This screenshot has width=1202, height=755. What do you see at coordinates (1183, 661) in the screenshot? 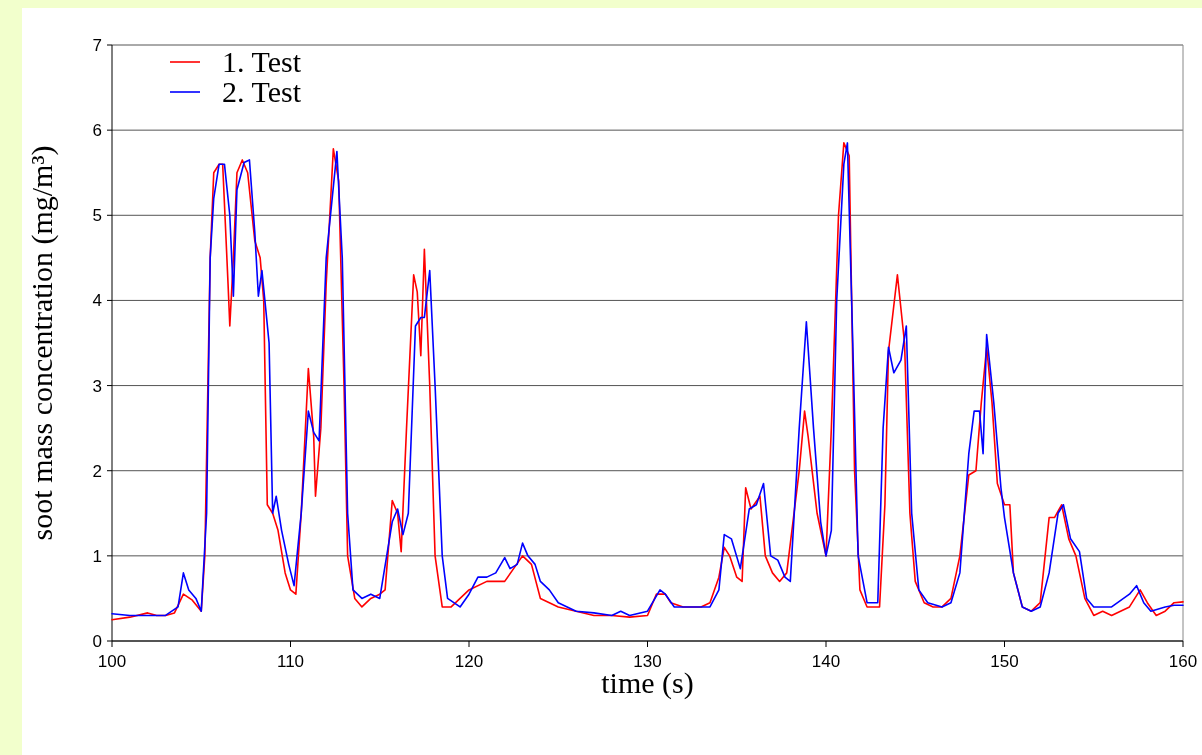
I see `x-tick-label: 160` at bounding box center [1183, 661].